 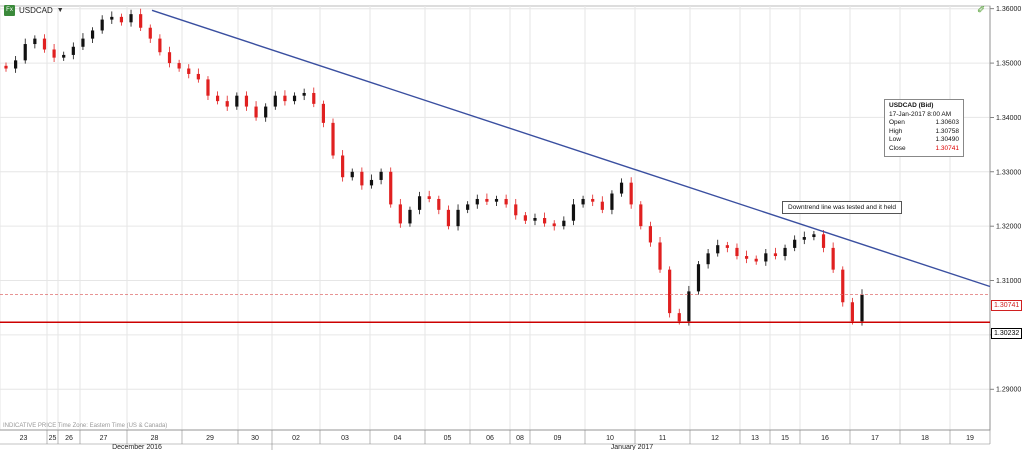 What do you see at coordinates (911, 105) in the screenshot?
I see `tooltip-title: USDCAD (Bid)` at bounding box center [911, 105].